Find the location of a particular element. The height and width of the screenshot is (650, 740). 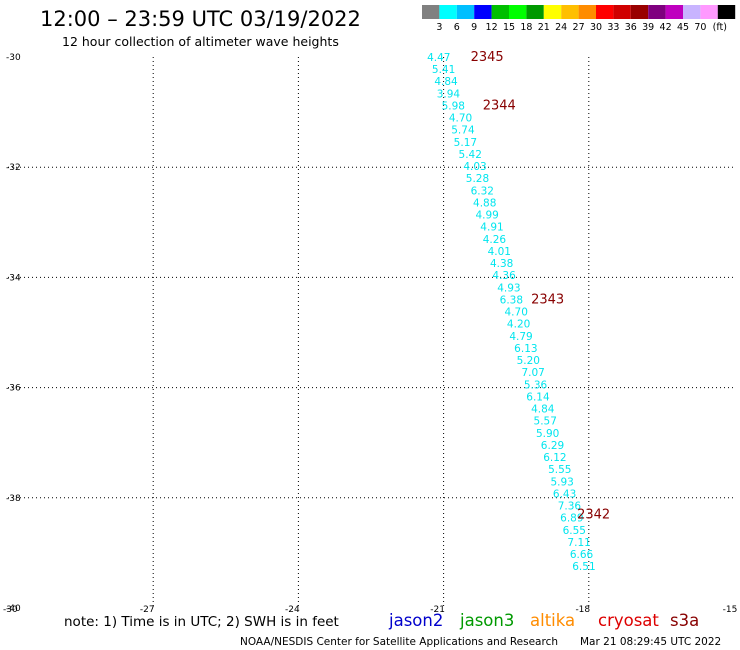

y-tick-label: -30 is located at coordinates (13, 58).